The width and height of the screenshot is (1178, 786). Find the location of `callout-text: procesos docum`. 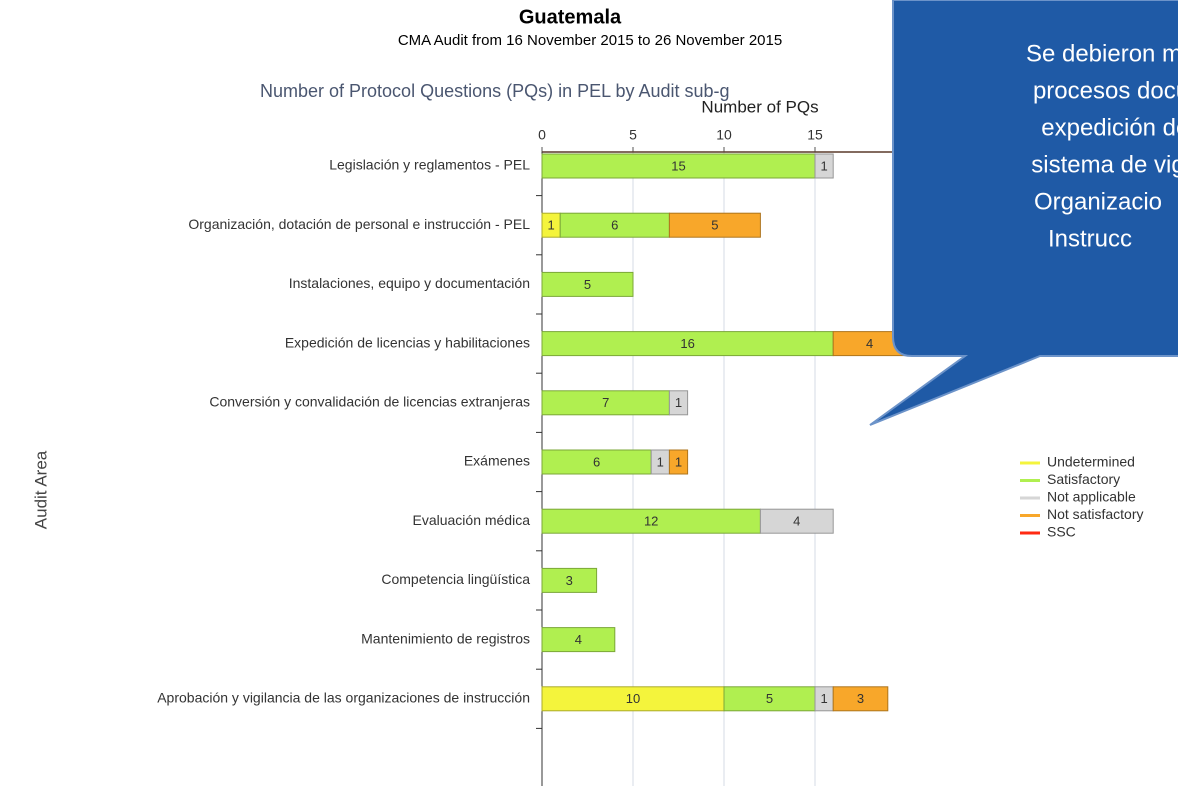

callout-text: procesos docum is located at coordinates (1105, 90).